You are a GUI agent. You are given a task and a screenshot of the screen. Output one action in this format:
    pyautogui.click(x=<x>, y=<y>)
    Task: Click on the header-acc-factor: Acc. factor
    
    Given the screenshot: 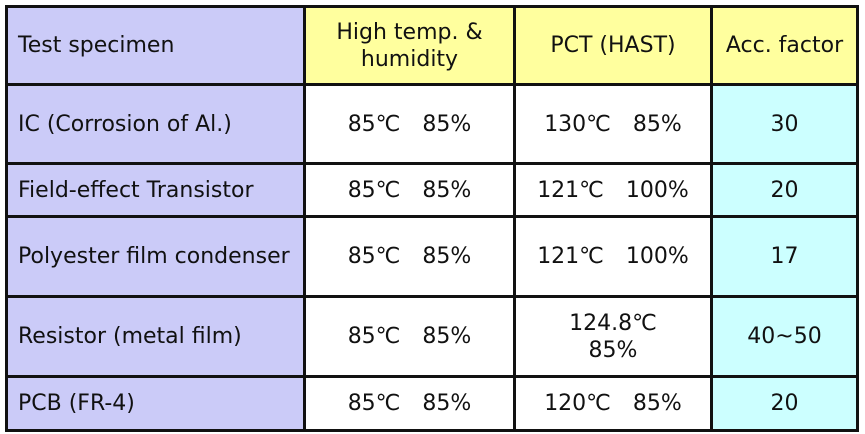 What is the action you would take?
    pyautogui.click(x=784, y=45)
    